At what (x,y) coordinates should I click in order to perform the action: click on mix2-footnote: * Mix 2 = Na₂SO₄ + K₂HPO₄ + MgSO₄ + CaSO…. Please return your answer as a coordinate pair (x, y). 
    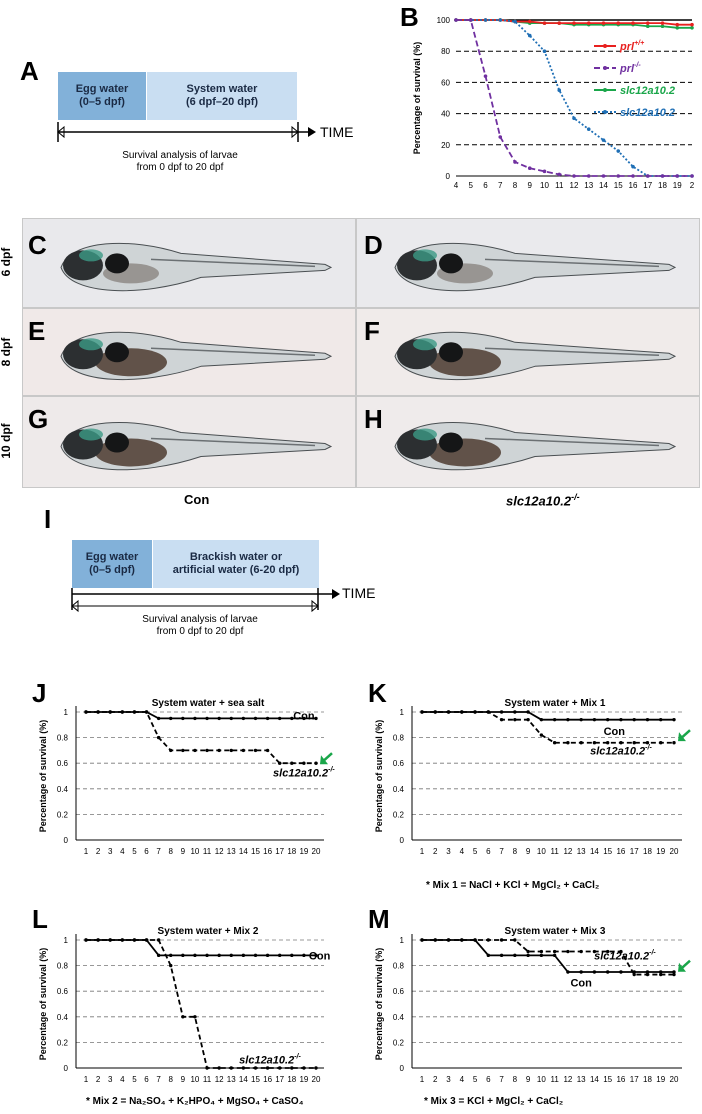
    Looking at the image, I should click on (195, 1101).